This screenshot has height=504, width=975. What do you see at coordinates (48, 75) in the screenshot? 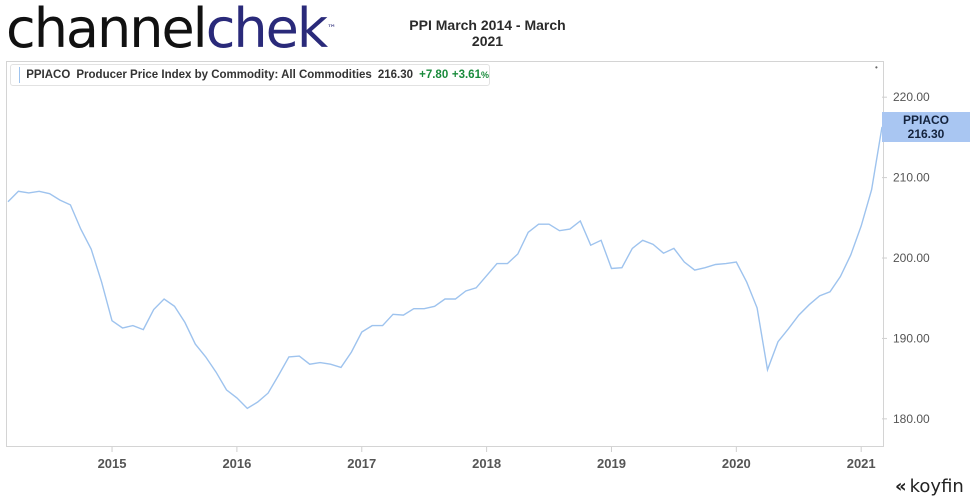
I see `legend-ticker: PPIACO` at bounding box center [48, 75].